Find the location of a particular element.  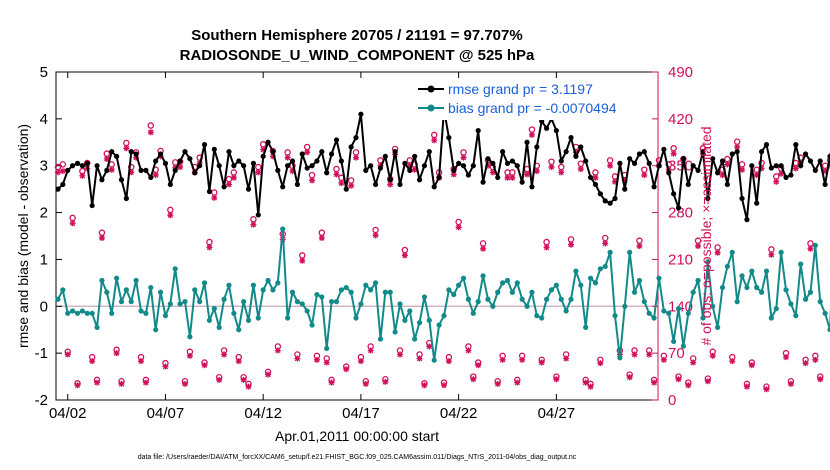

x-tick-label: 04/07 is located at coordinates (166, 413).